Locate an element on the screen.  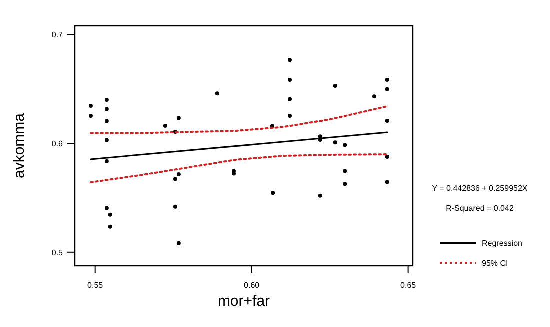
y-tick-label: 0.6 is located at coordinates (58, 144).